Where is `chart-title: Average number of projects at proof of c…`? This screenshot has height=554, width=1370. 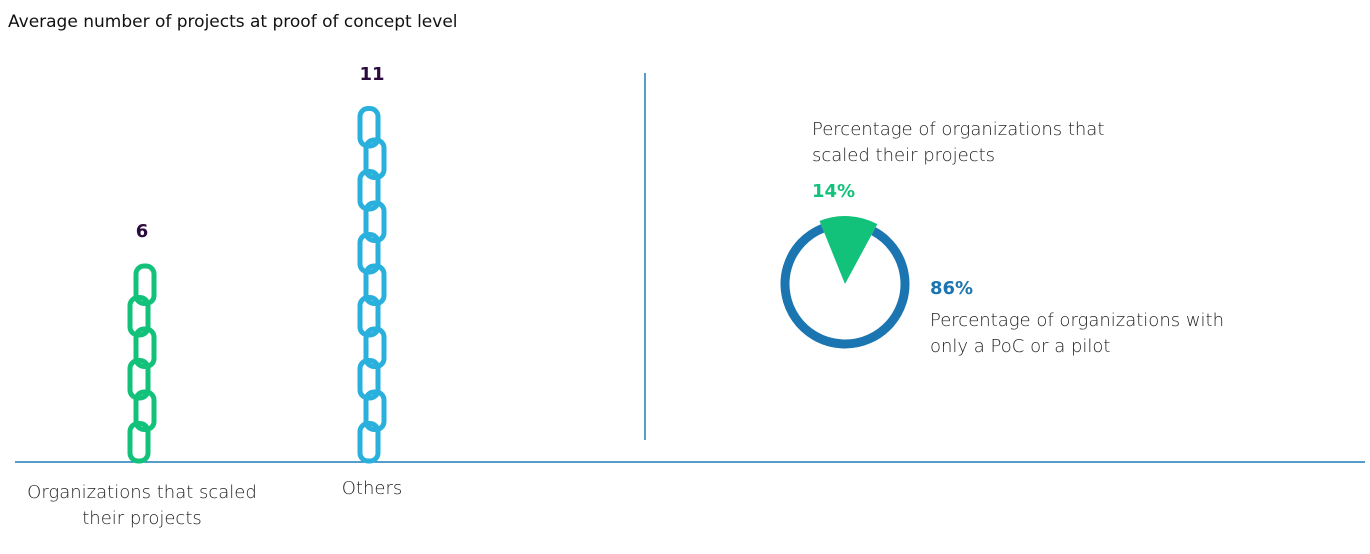 chart-title: Average number of projects at proof of c… is located at coordinates (233, 22).